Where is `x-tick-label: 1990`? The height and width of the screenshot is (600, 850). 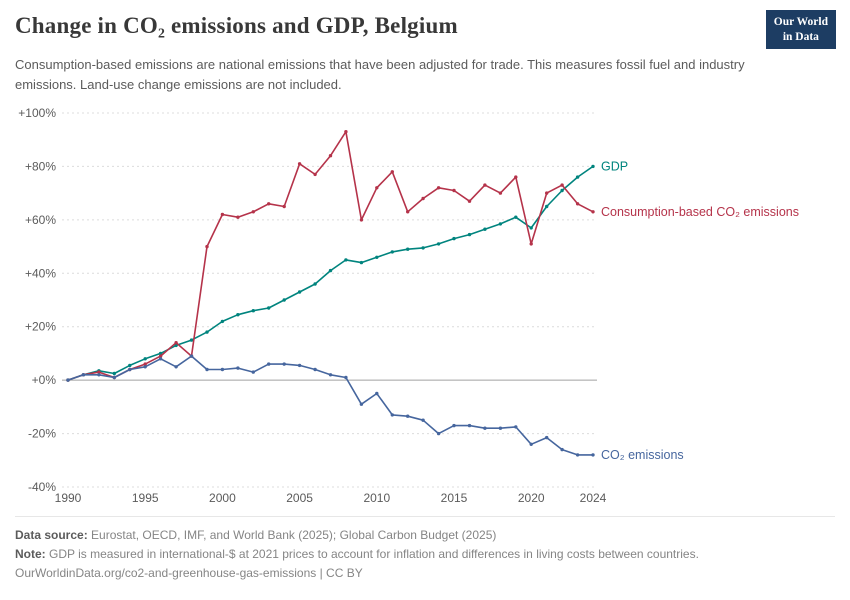
x-tick-label: 1990 is located at coordinates (68, 498).